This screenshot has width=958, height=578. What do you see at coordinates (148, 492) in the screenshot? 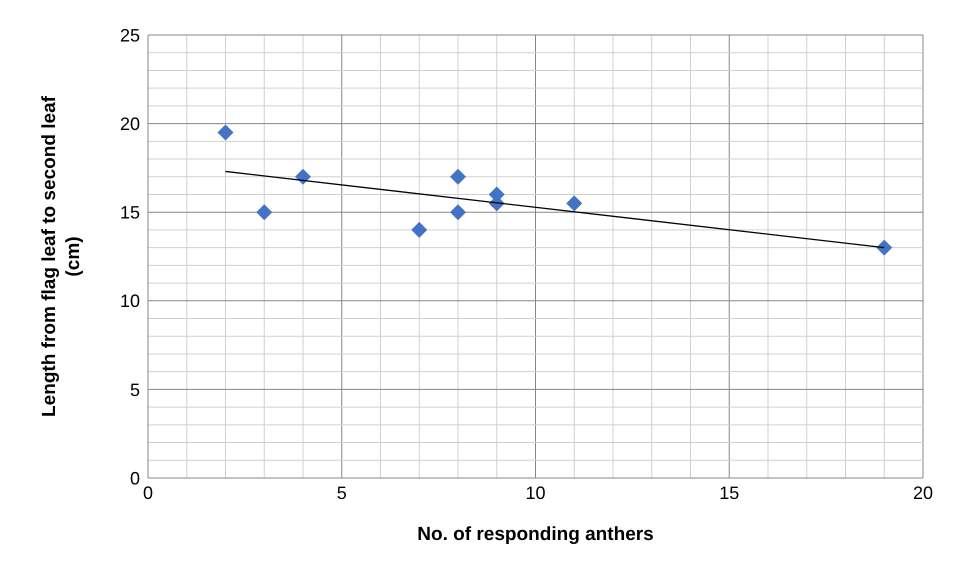
I see `x-tick-label: 0` at bounding box center [148, 492].